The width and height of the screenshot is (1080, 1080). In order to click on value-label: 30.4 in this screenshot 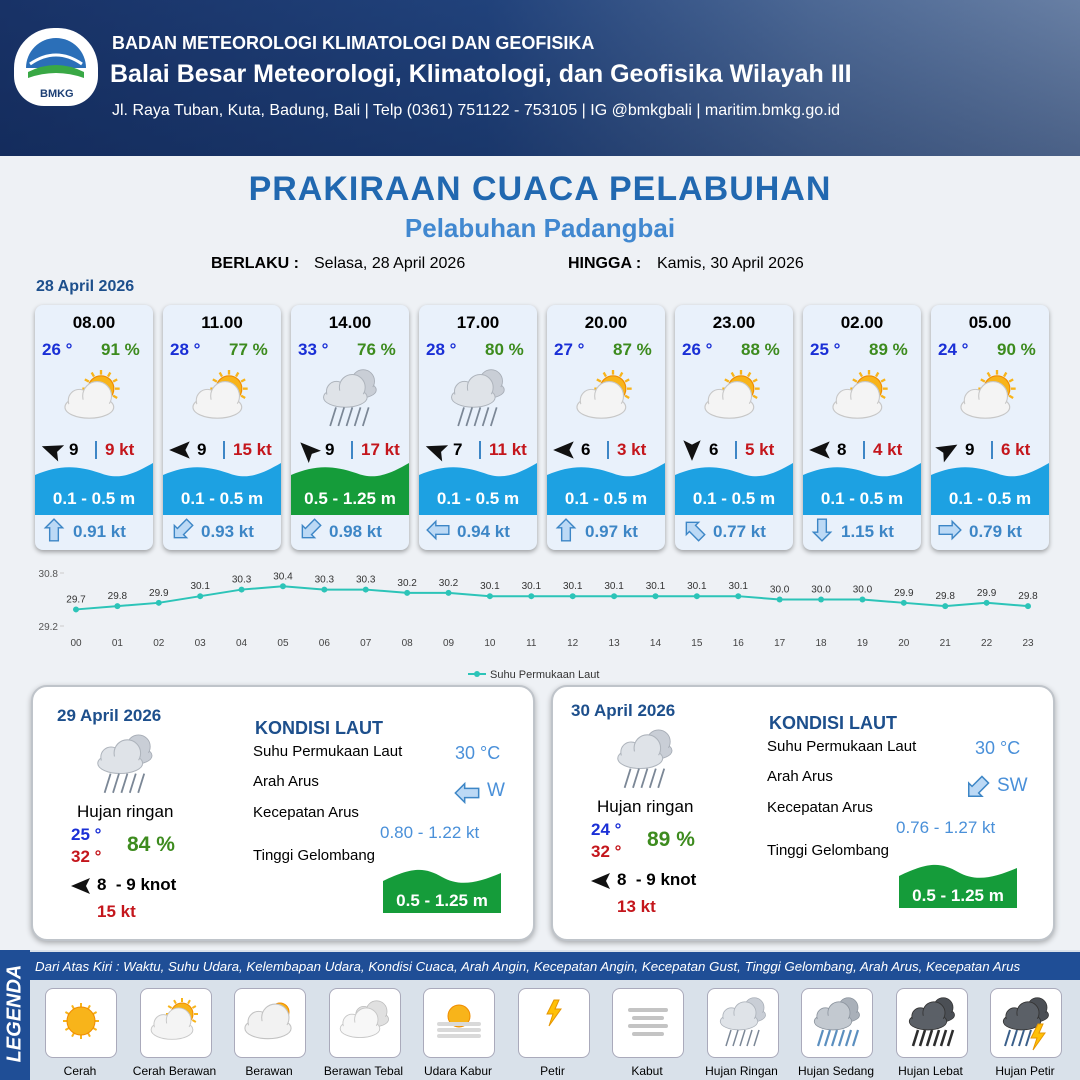, I will do `click(283, 576)`.